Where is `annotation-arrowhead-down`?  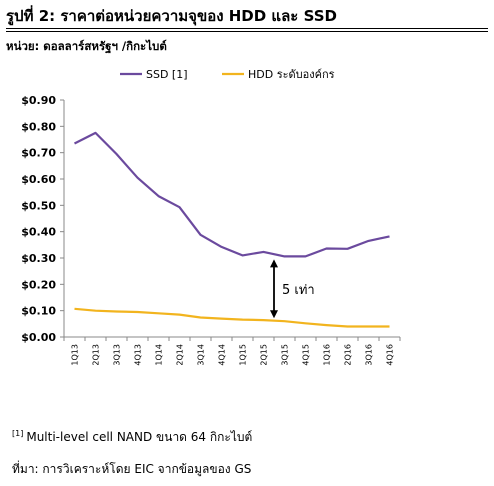 annotation-arrowhead-down is located at coordinates (274, 314).